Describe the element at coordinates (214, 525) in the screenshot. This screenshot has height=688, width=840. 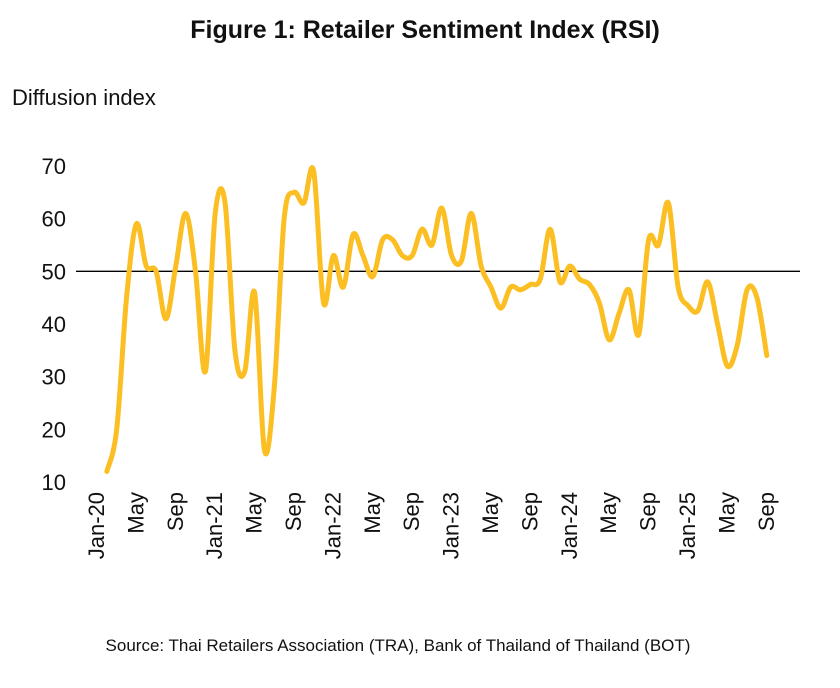
I see `x-tick-label: Jan-21` at that location.